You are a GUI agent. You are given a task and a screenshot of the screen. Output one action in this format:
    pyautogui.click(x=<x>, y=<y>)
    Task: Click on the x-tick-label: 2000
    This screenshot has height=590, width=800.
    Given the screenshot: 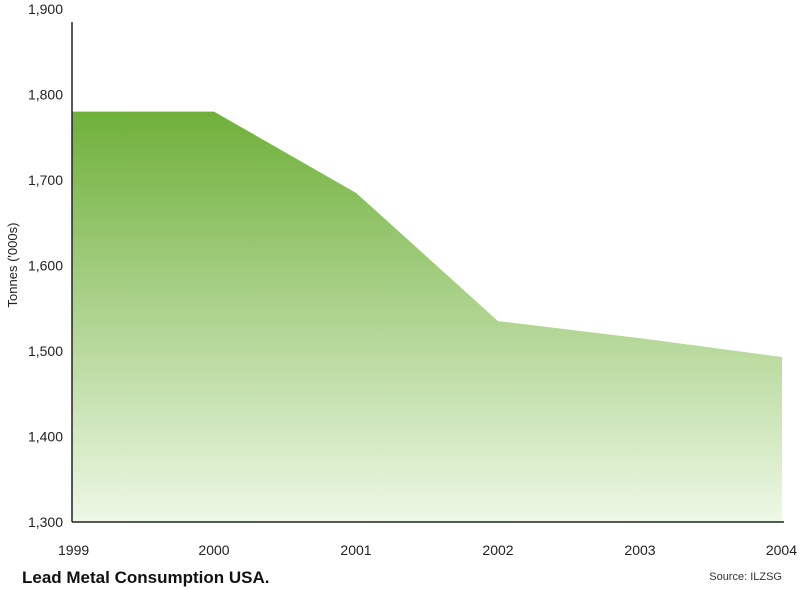 What is the action you would take?
    pyautogui.click(x=213, y=550)
    